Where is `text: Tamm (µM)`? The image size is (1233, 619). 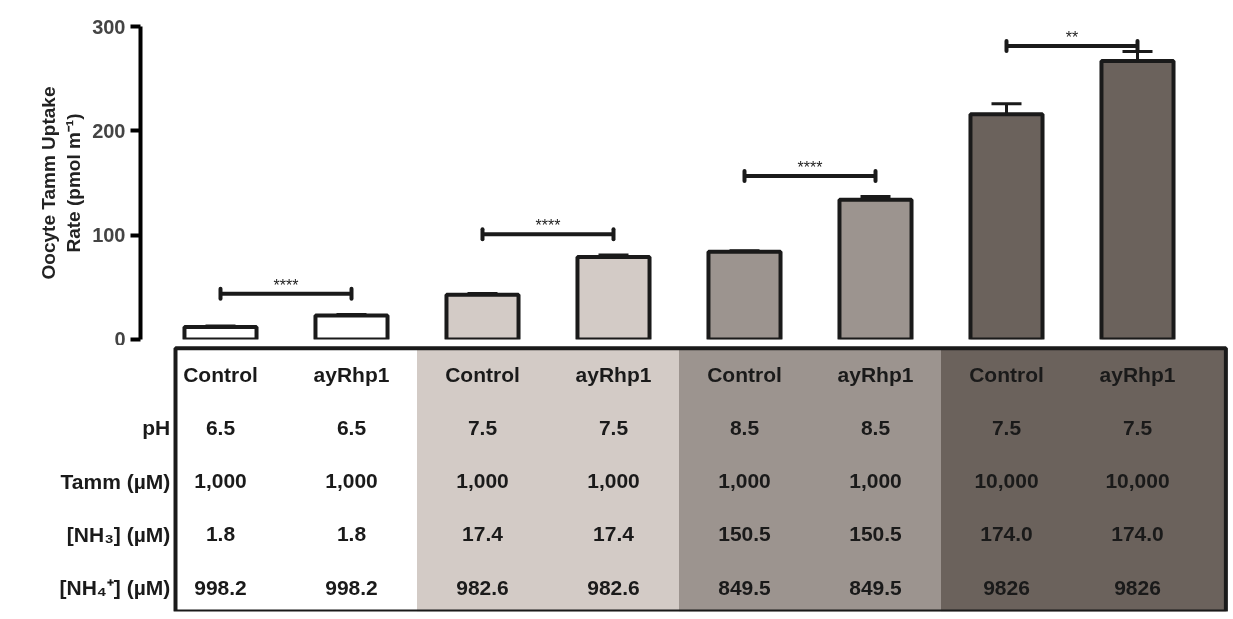
text: Tamm (µM) is located at coordinates (115, 481).